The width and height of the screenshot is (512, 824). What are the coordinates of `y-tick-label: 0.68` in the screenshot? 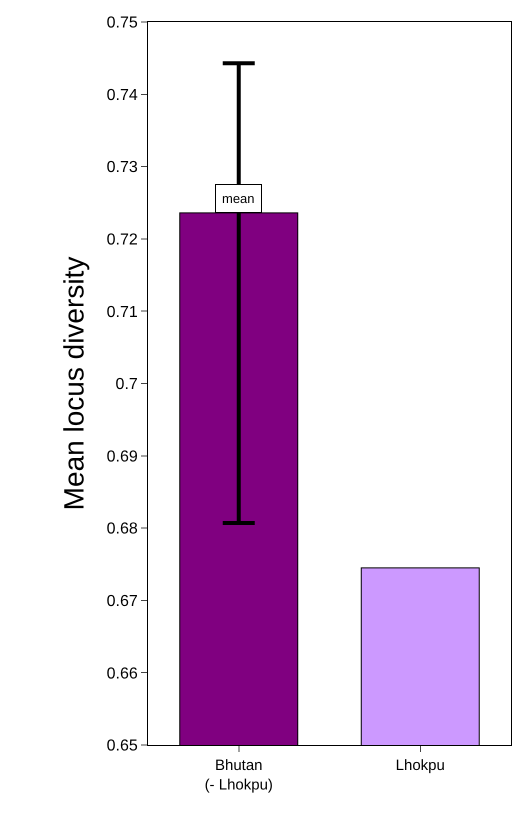 It's located at (122, 529).